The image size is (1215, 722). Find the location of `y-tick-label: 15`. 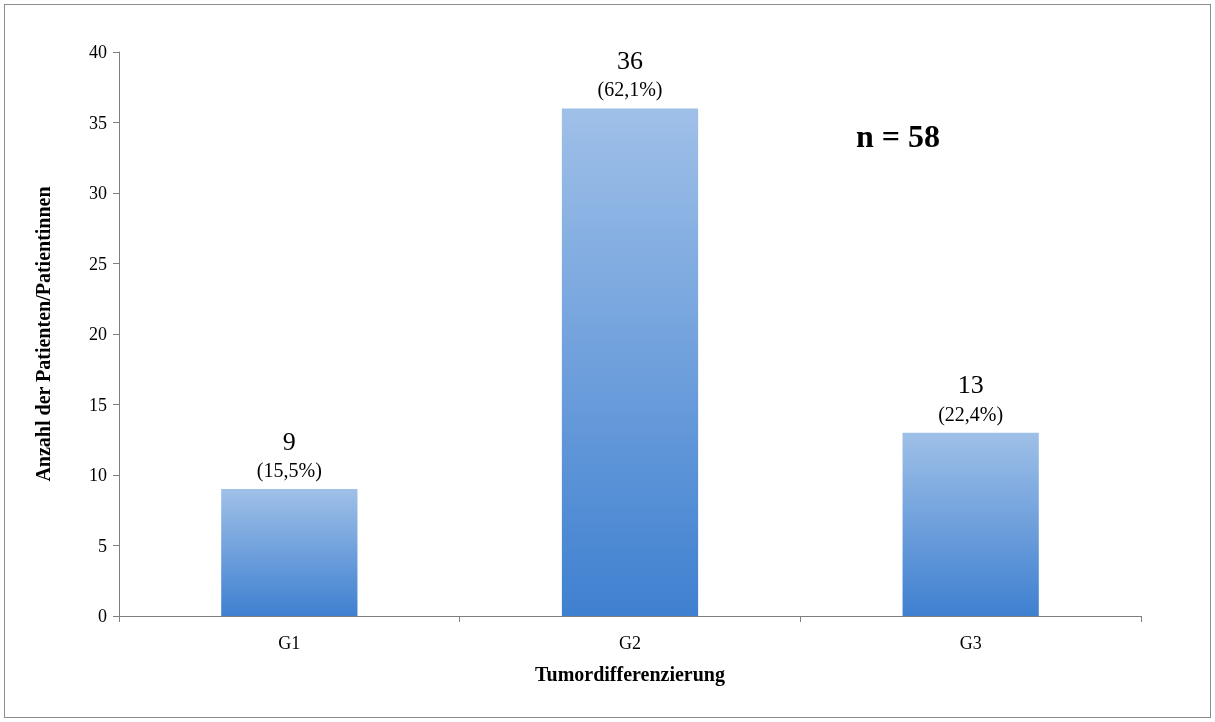

y-tick-label: 15 is located at coordinates (98, 404).